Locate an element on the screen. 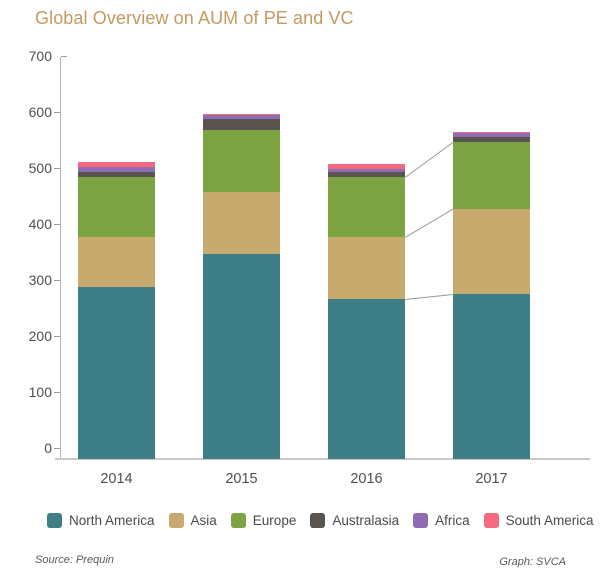 The height and width of the screenshot is (579, 600). bar-segment-2014-asia is located at coordinates (116, 262).